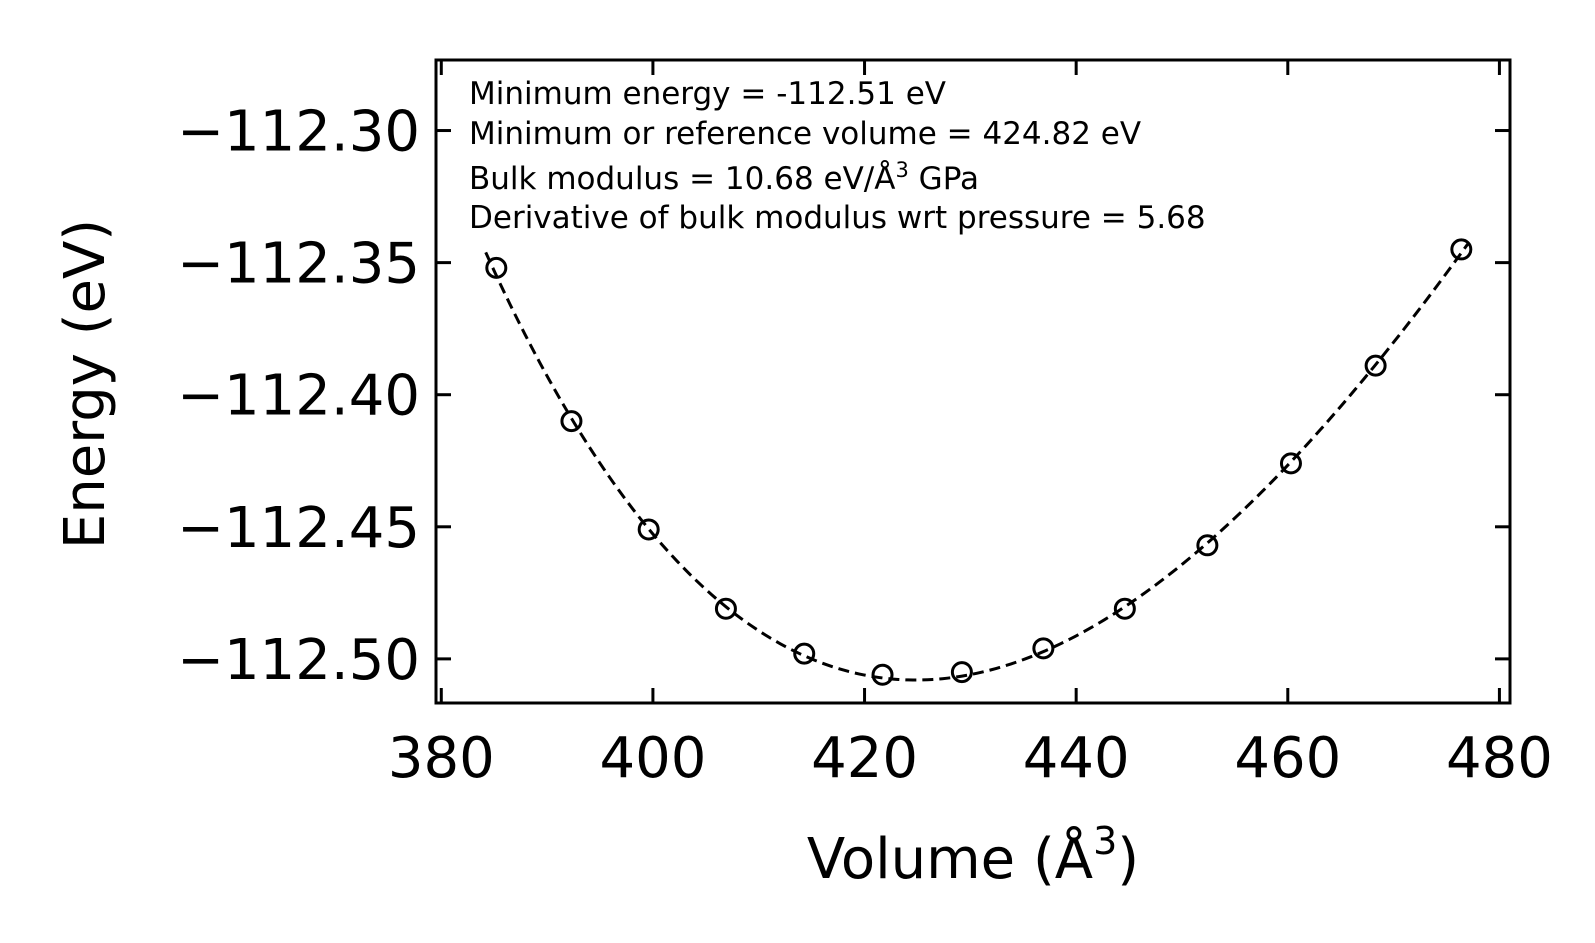  What do you see at coordinates (1499, 758) in the screenshot?
I see `x-tick-label: 480` at bounding box center [1499, 758].